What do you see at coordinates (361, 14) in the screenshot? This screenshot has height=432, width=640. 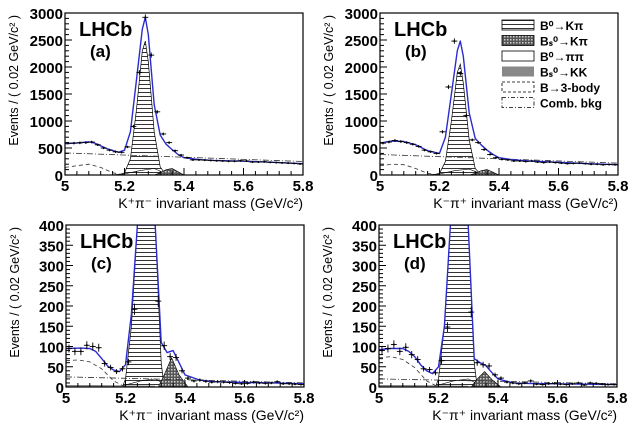 I see `y-tick-label: 3000` at bounding box center [361, 14].